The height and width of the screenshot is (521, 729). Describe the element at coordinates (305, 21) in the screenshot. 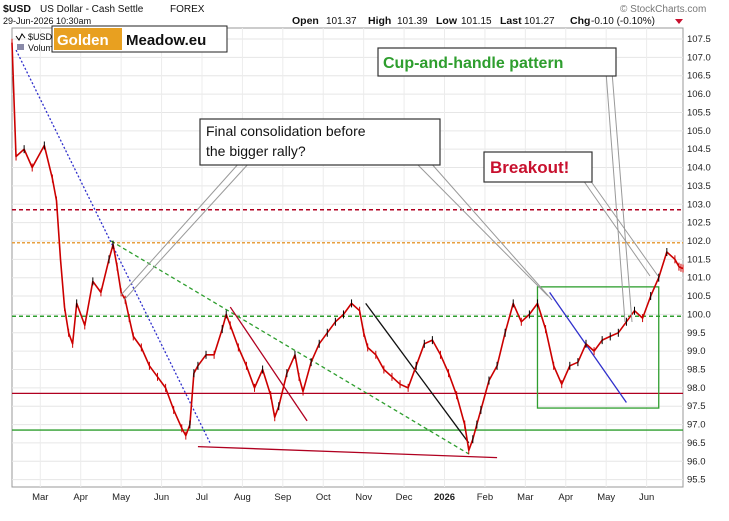

I see `open-label: Open` at that location.